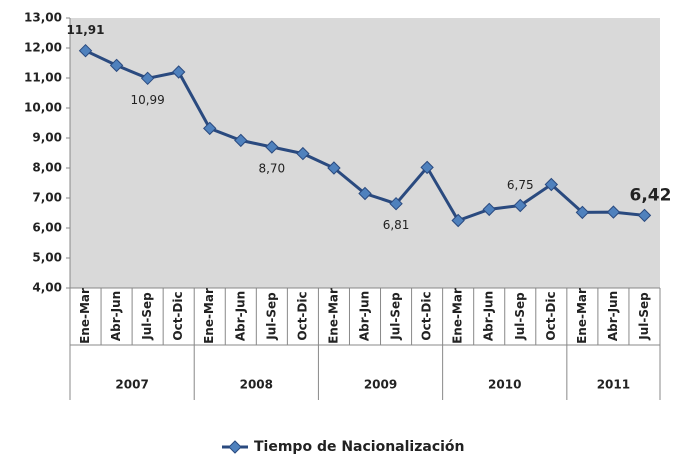 This screenshot has height=458, width=682. Describe the element at coordinates (380, 385) in the screenshot. I see `group-label: 2009` at that location.